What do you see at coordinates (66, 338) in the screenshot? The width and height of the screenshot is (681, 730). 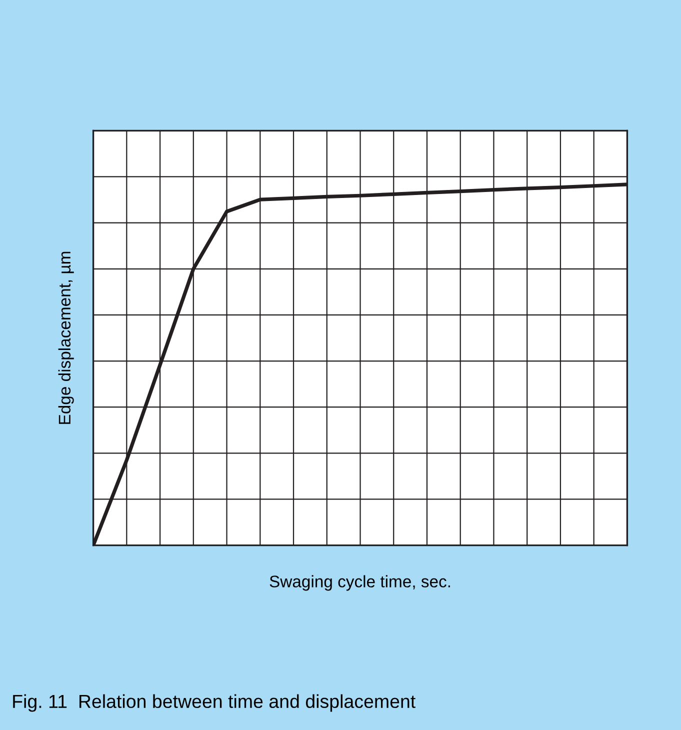 I see `y-axis-title: Edge displacement, µm` at bounding box center [66, 338].